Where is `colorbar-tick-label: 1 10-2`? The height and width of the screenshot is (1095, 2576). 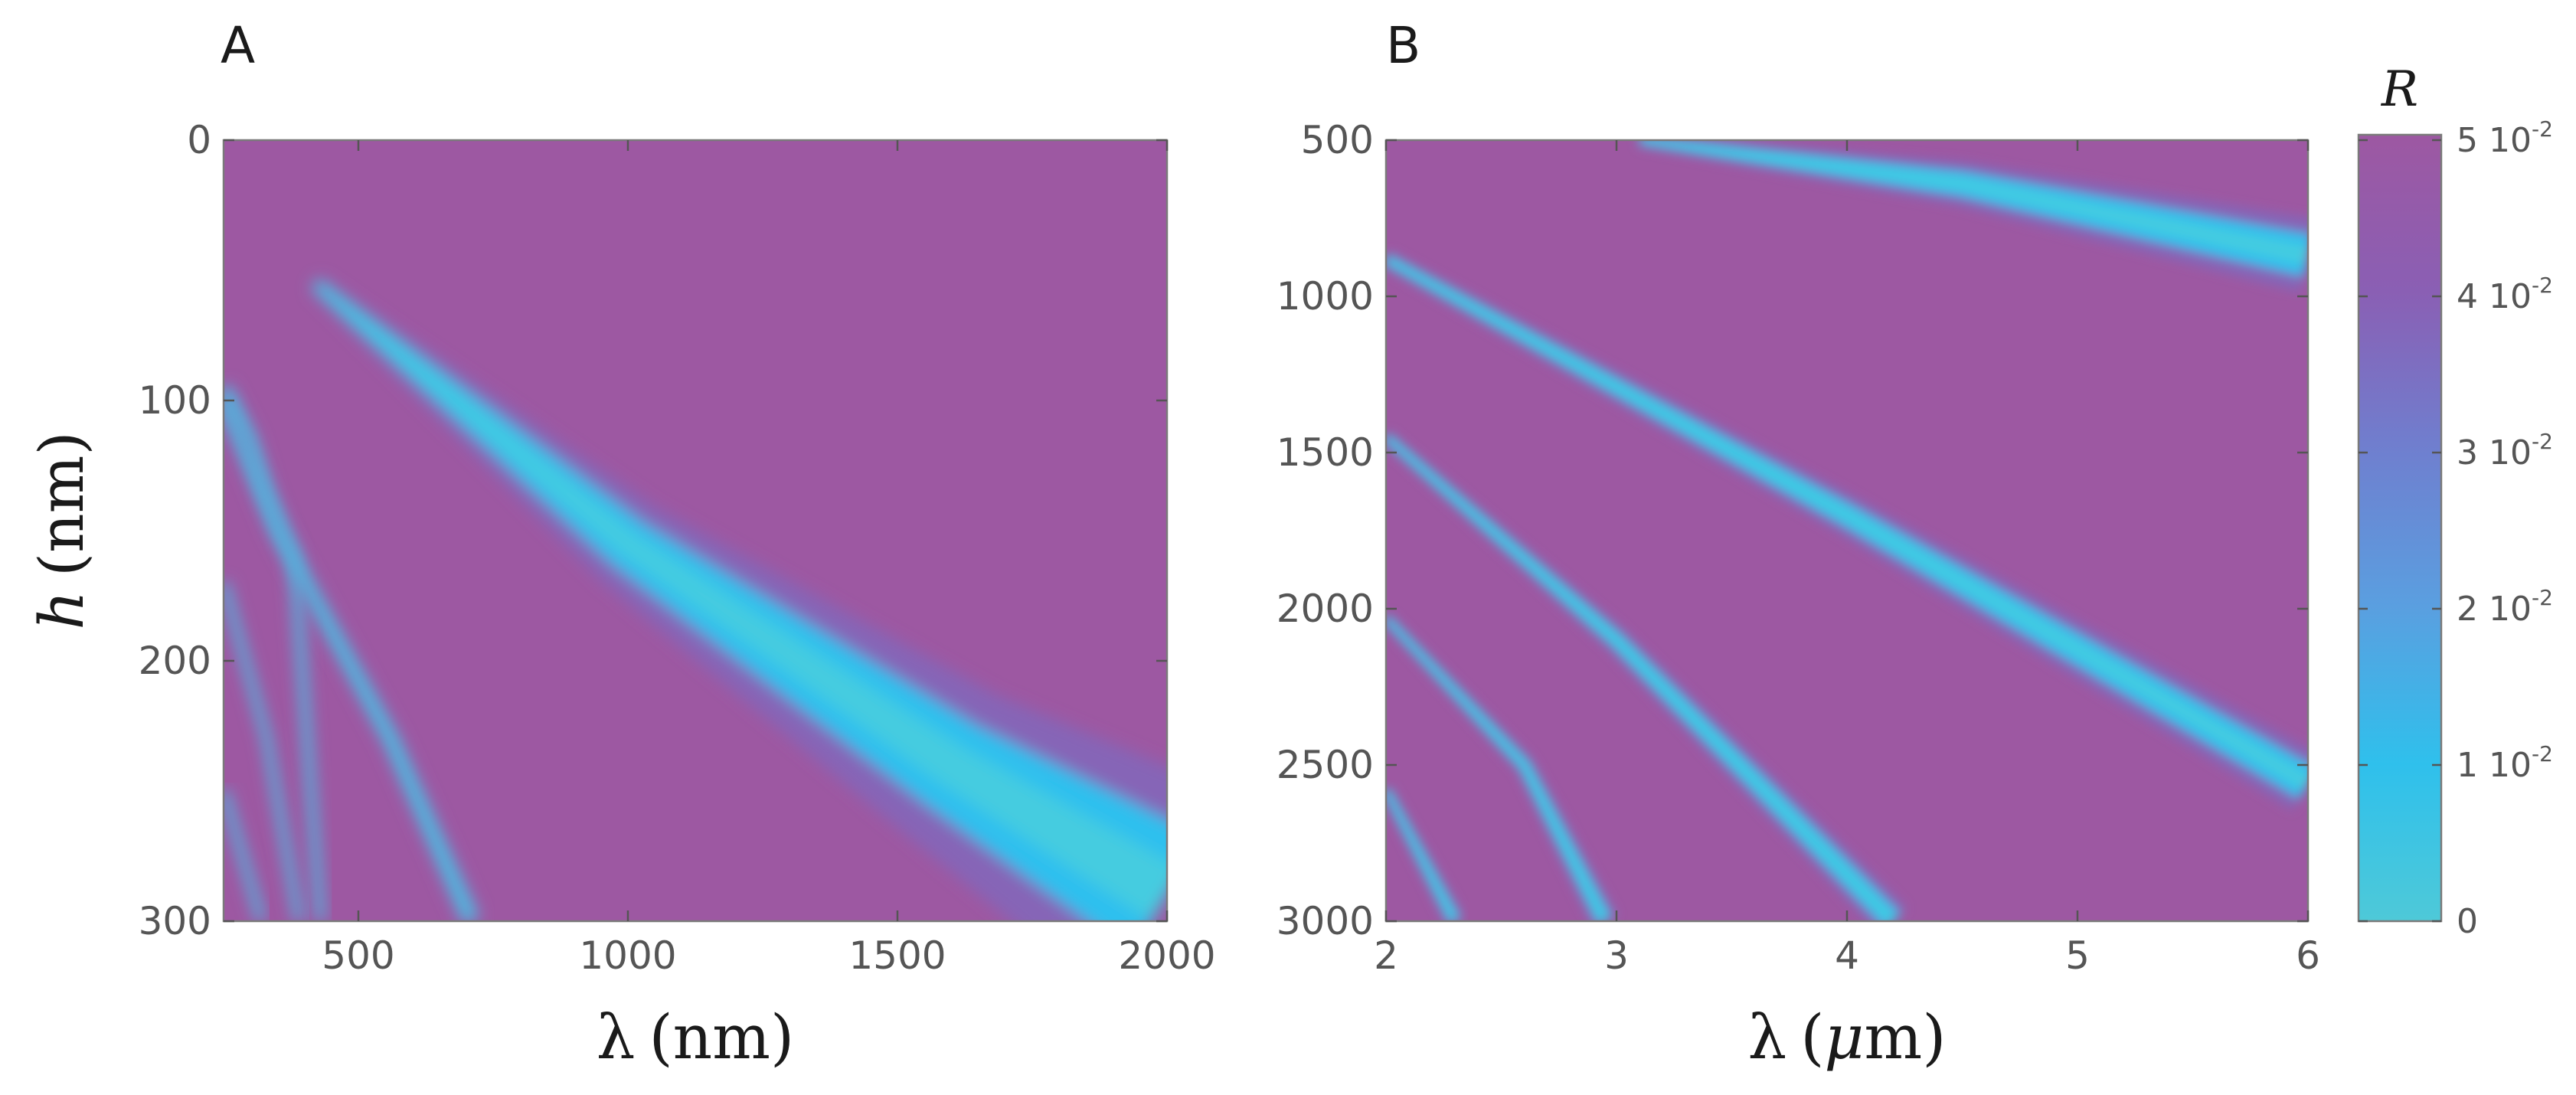 colorbar-tick-label: 1 10-2 is located at coordinates (2505, 763).